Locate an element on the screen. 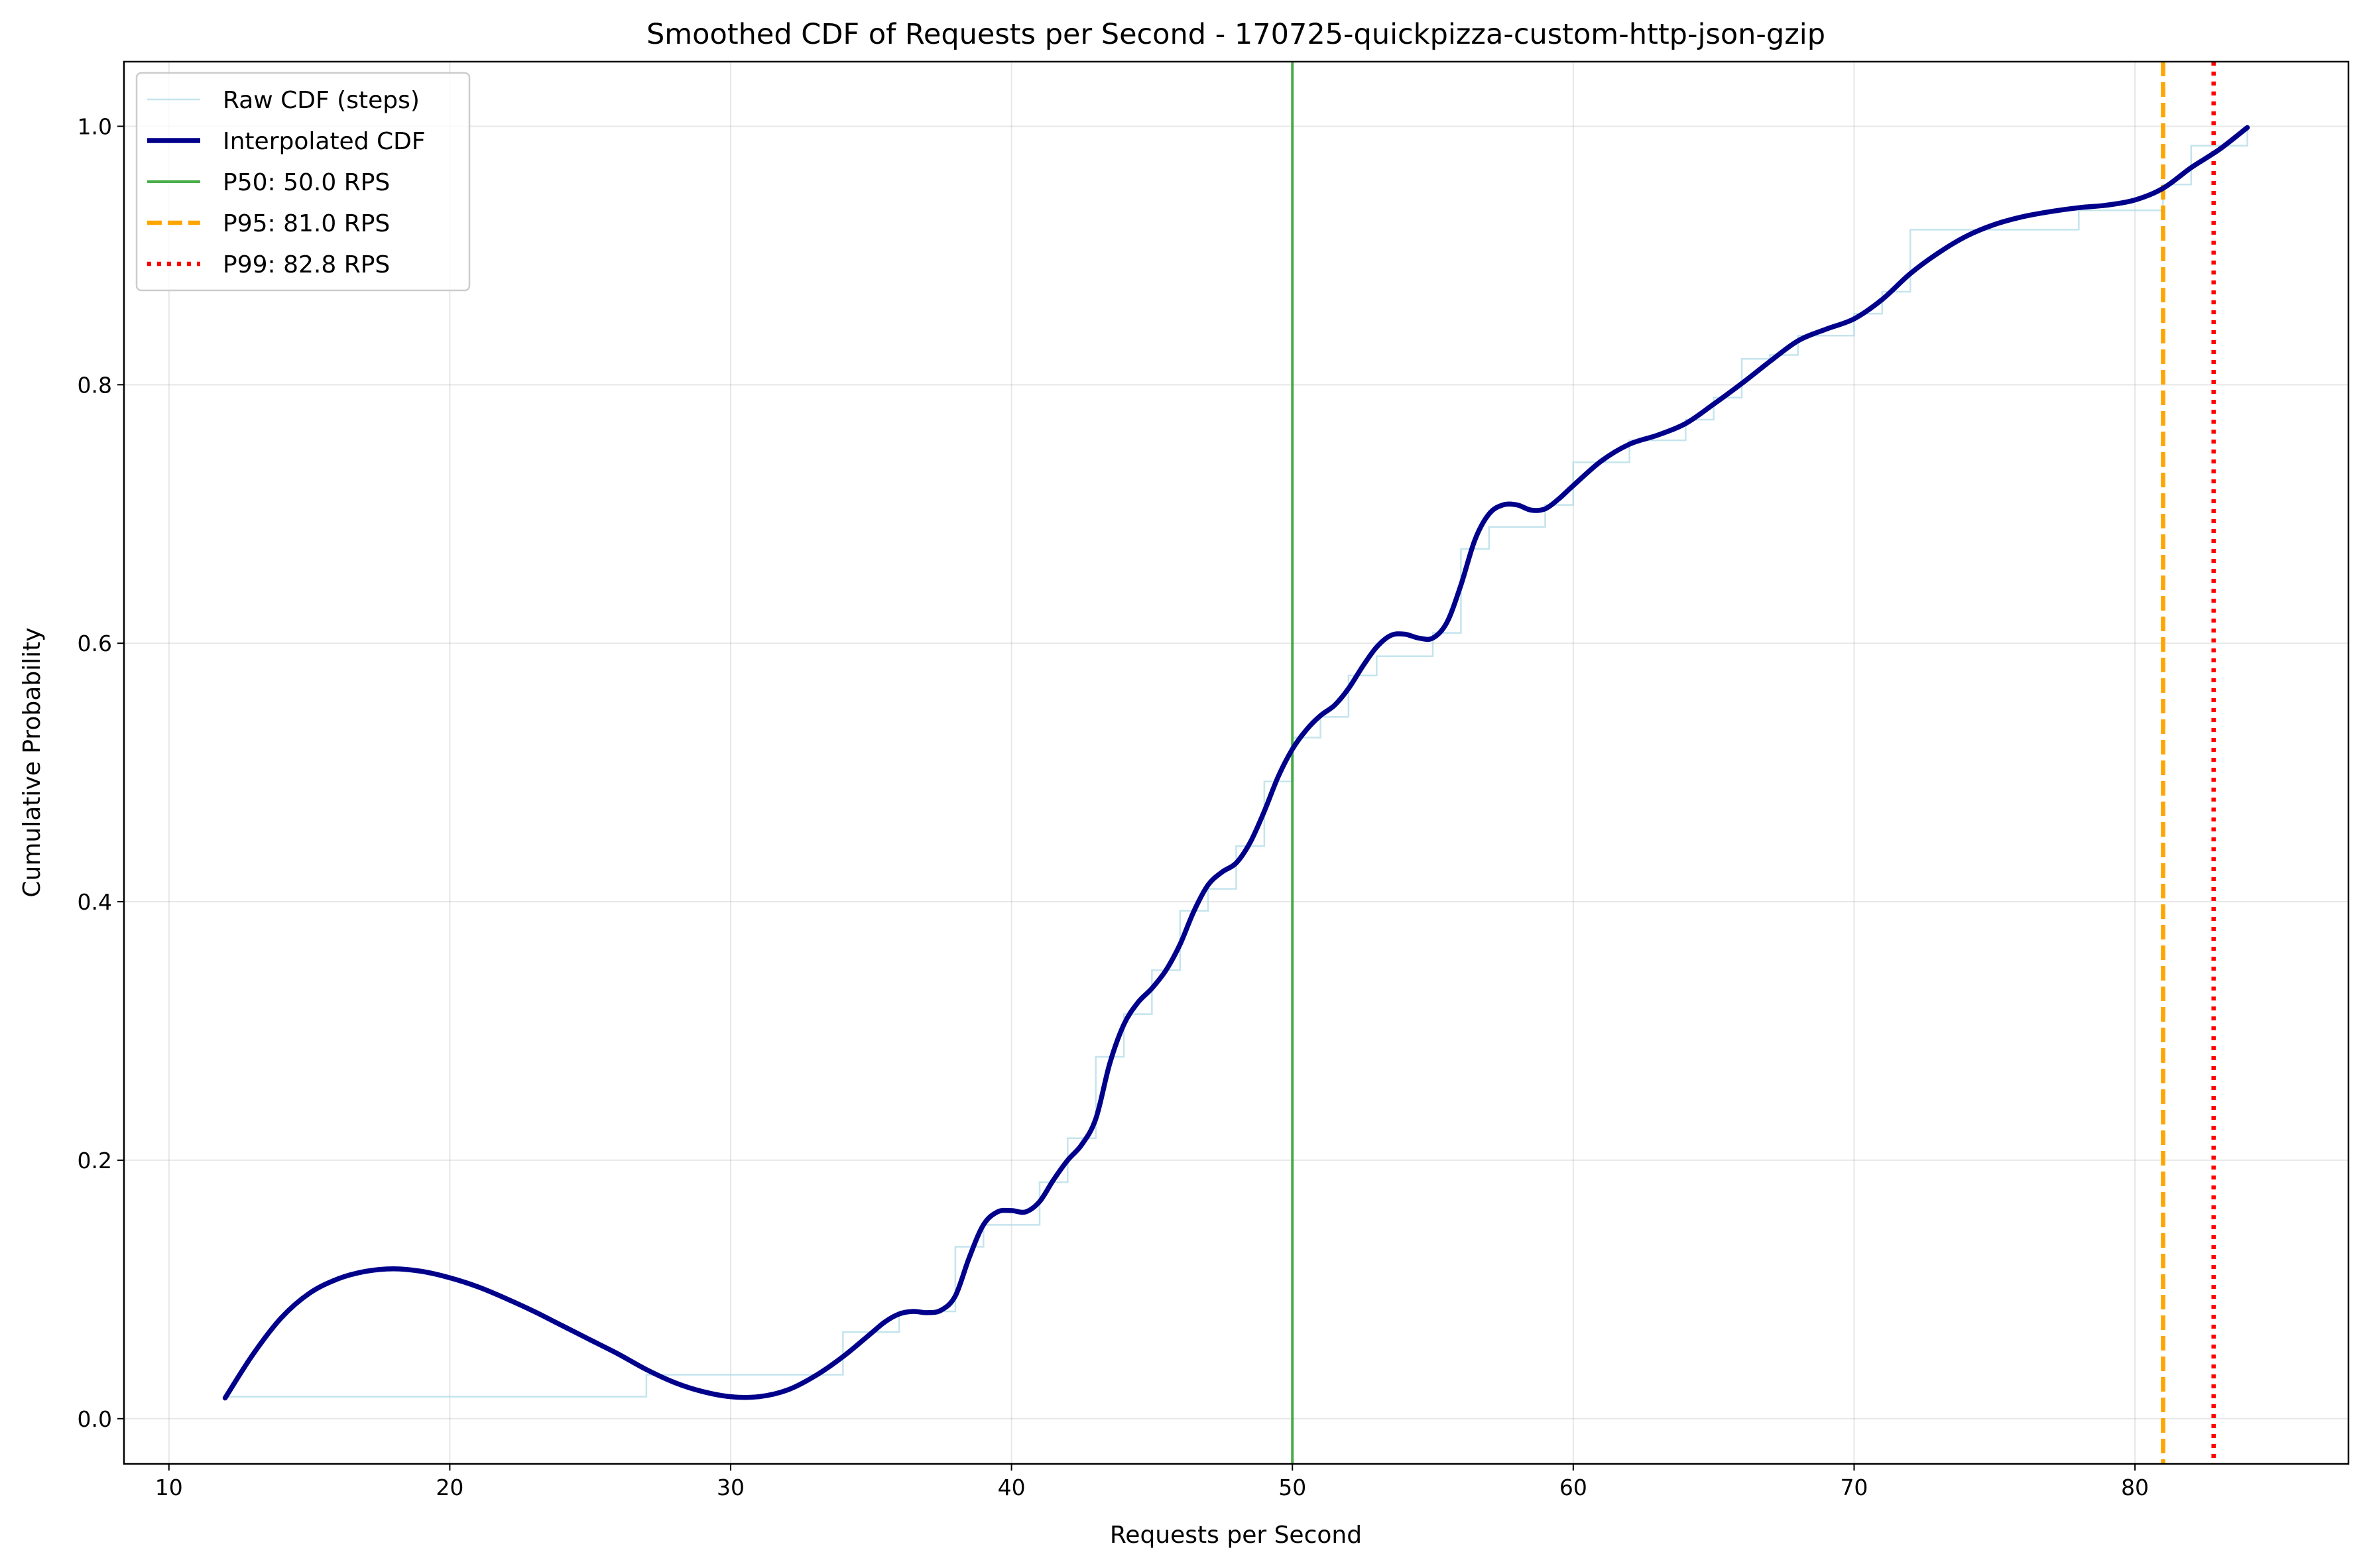 The height and width of the screenshot is (1568, 2367). x-axis-title: Requests per Second is located at coordinates (1236, 1535).